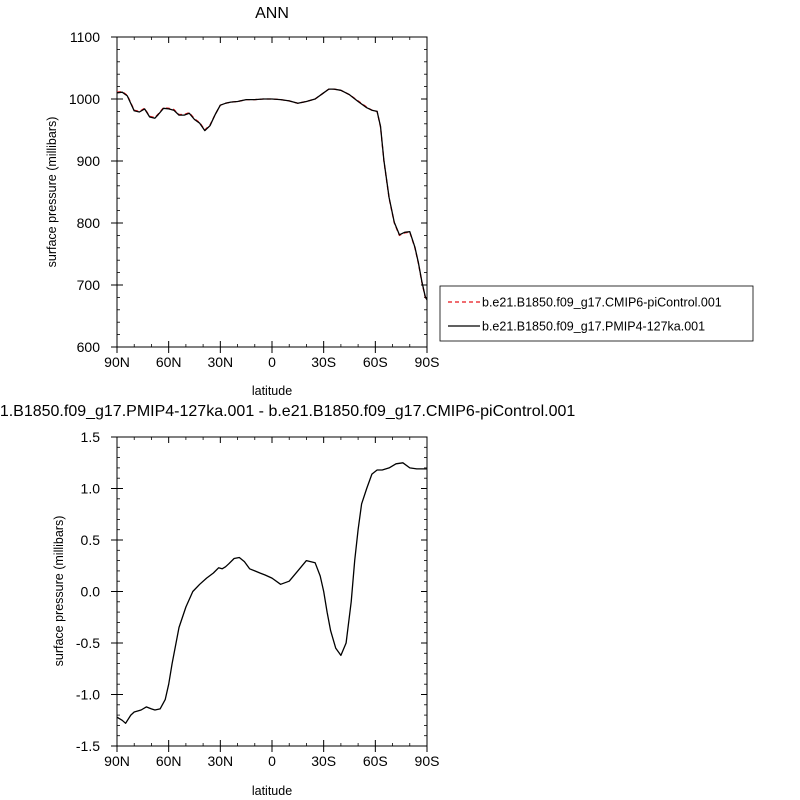 Image resolution: width=800 pixels, height=800 pixels. What do you see at coordinates (91, 540) in the screenshot?
I see `panel-2-y-tick-label-0p5: 0.5` at bounding box center [91, 540].